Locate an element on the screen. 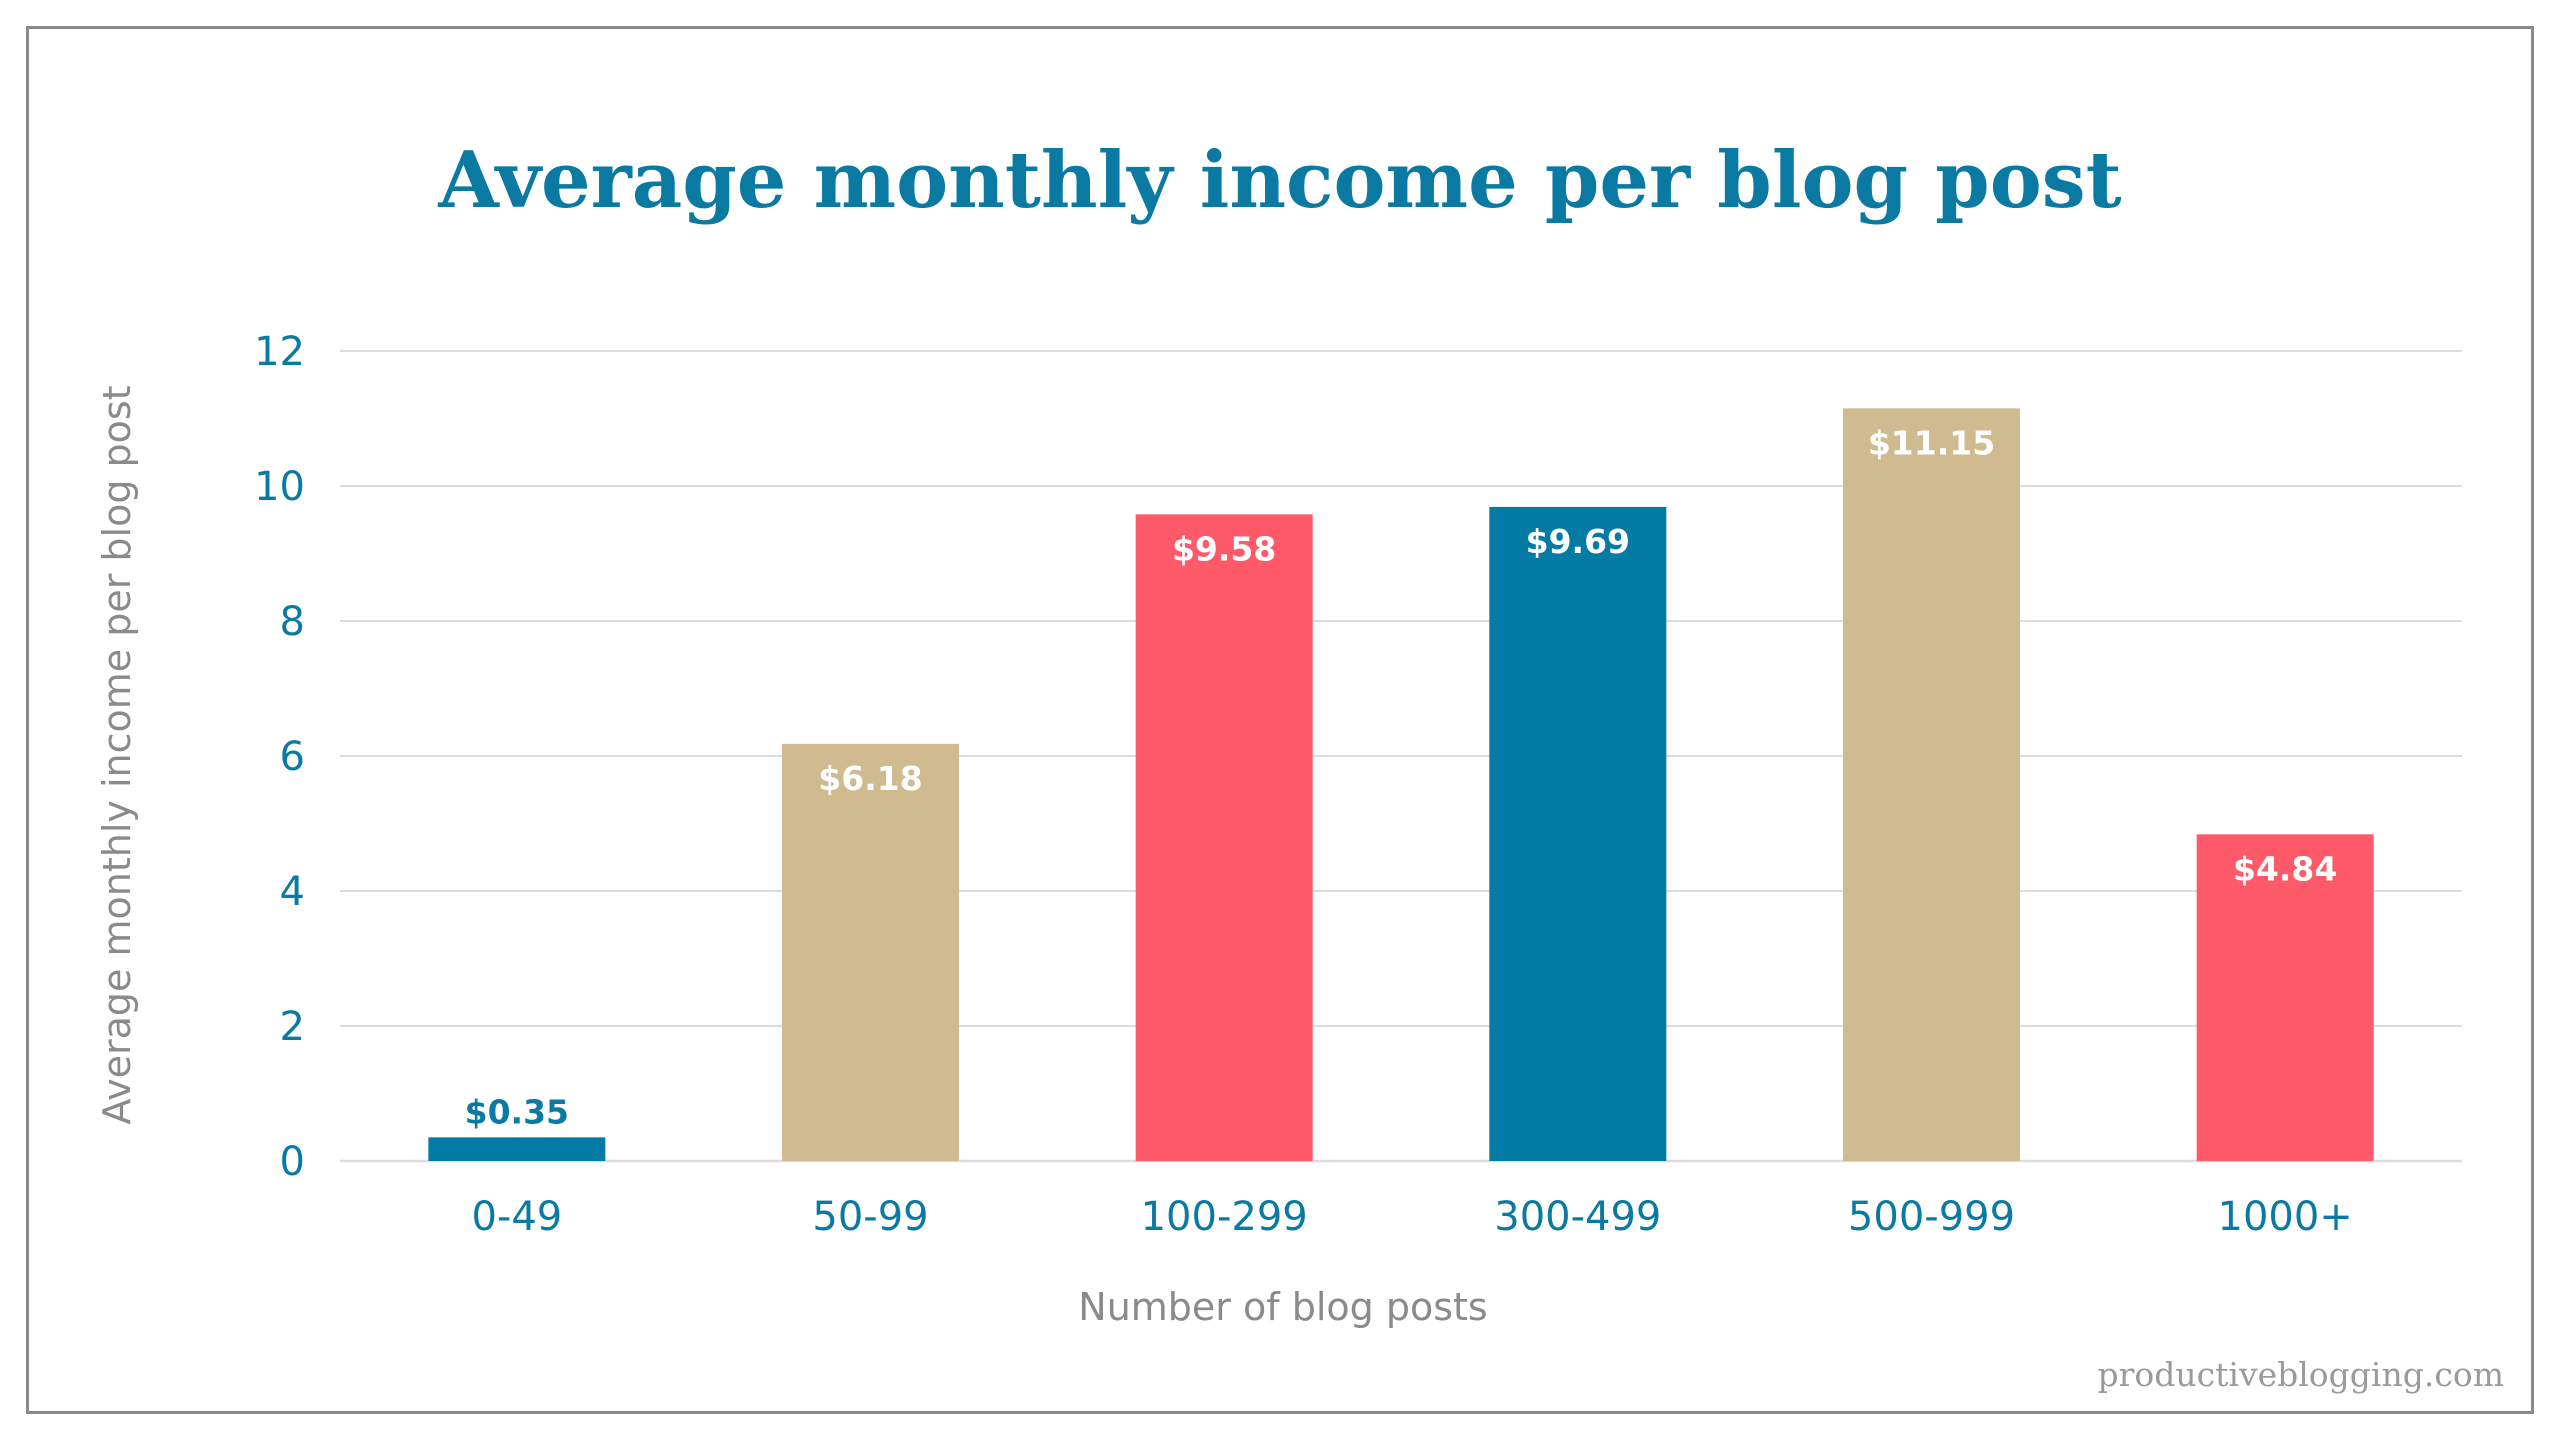 The width and height of the screenshot is (2560, 1440). y-tick-label: 4 is located at coordinates (292, 892).